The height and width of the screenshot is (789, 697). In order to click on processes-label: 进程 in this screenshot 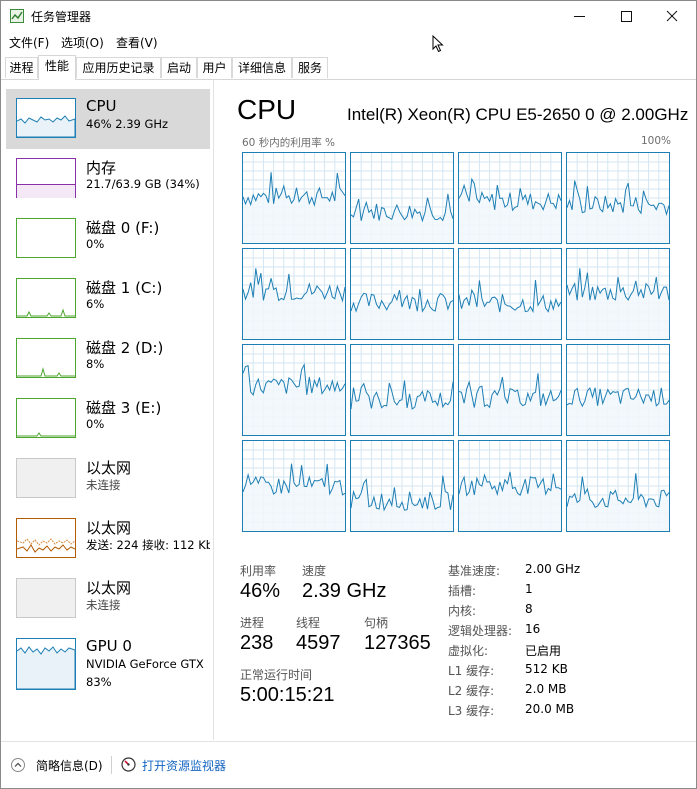, I will do `click(252, 623)`.